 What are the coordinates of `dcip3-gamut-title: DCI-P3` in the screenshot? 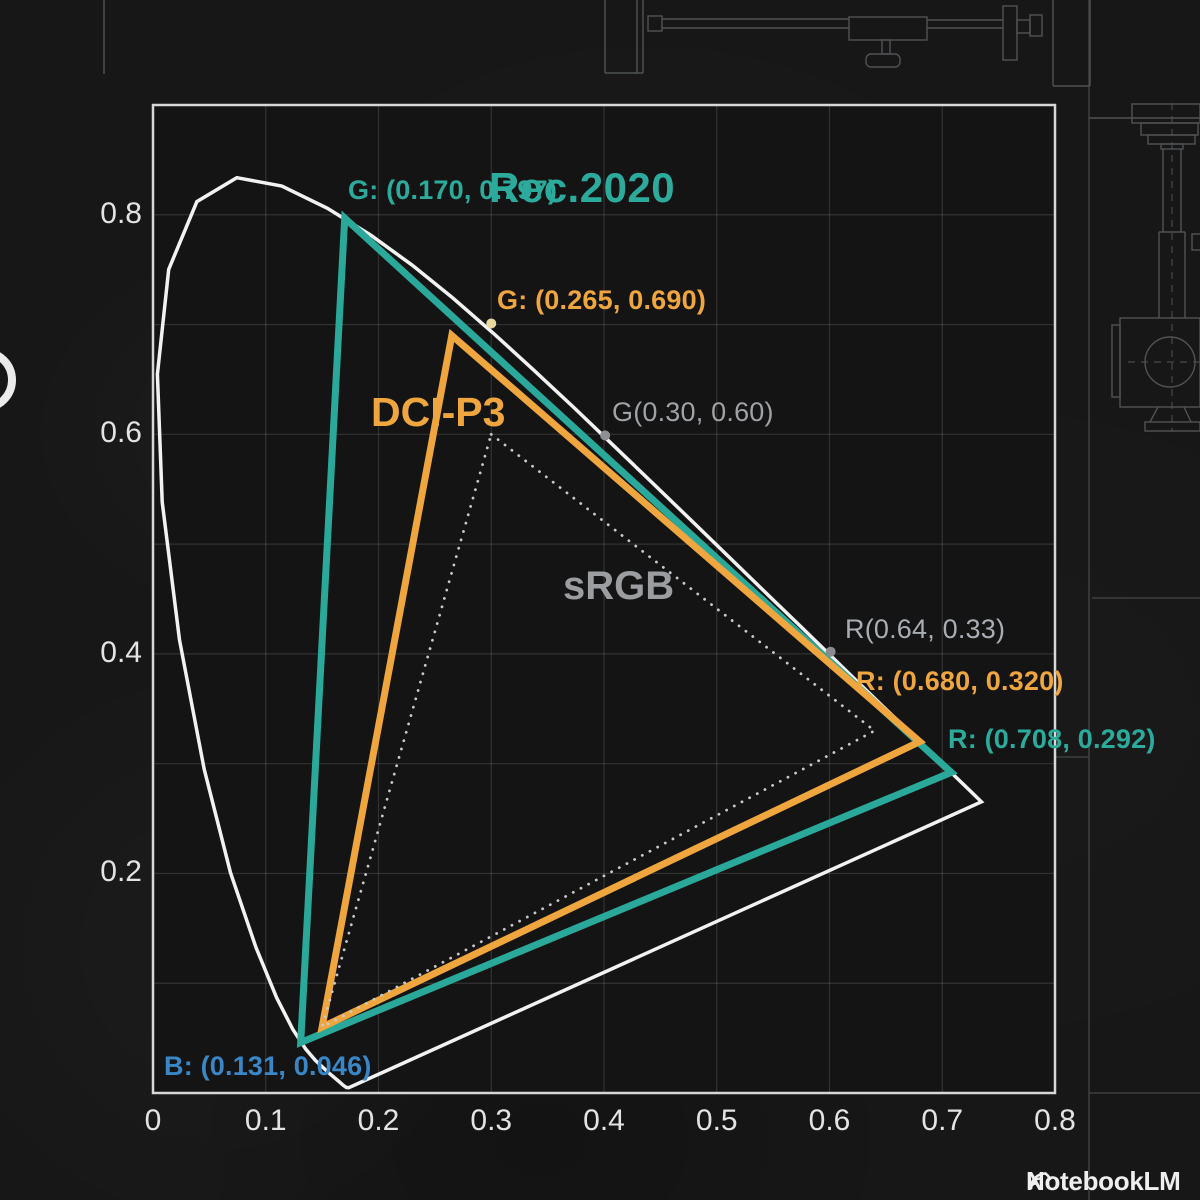 It's located at (438, 412).